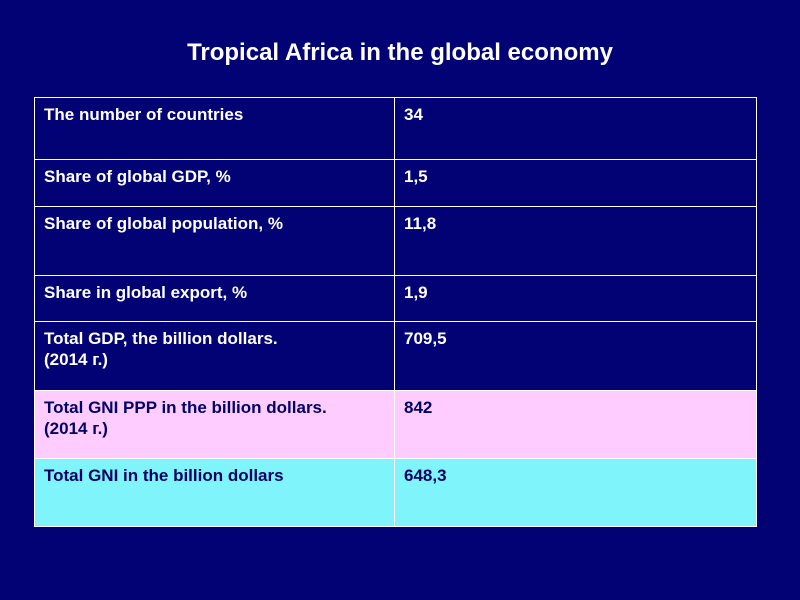 The width and height of the screenshot is (800, 600). I want to click on table-row: Share of global population, % 11,8, so click(395, 241).